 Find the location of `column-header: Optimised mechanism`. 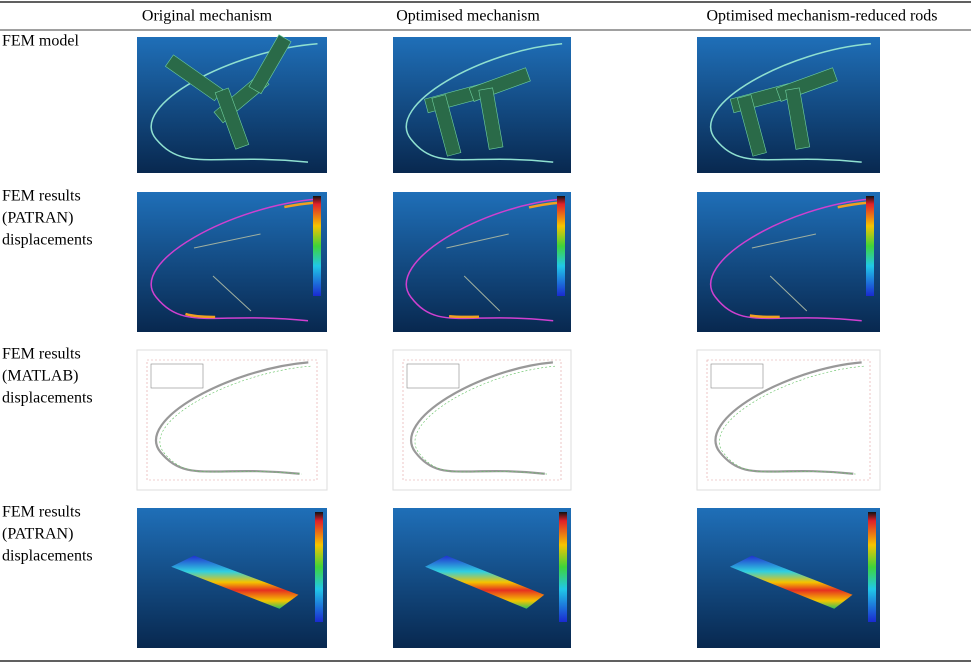

column-header: Optimised mechanism is located at coordinates (468, 16).